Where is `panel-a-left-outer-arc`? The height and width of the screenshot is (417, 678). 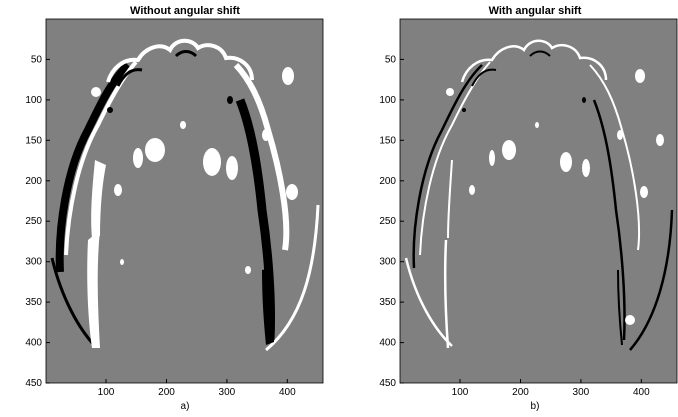 panel-a-left-outer-arc is located at coordinates (73, 302).